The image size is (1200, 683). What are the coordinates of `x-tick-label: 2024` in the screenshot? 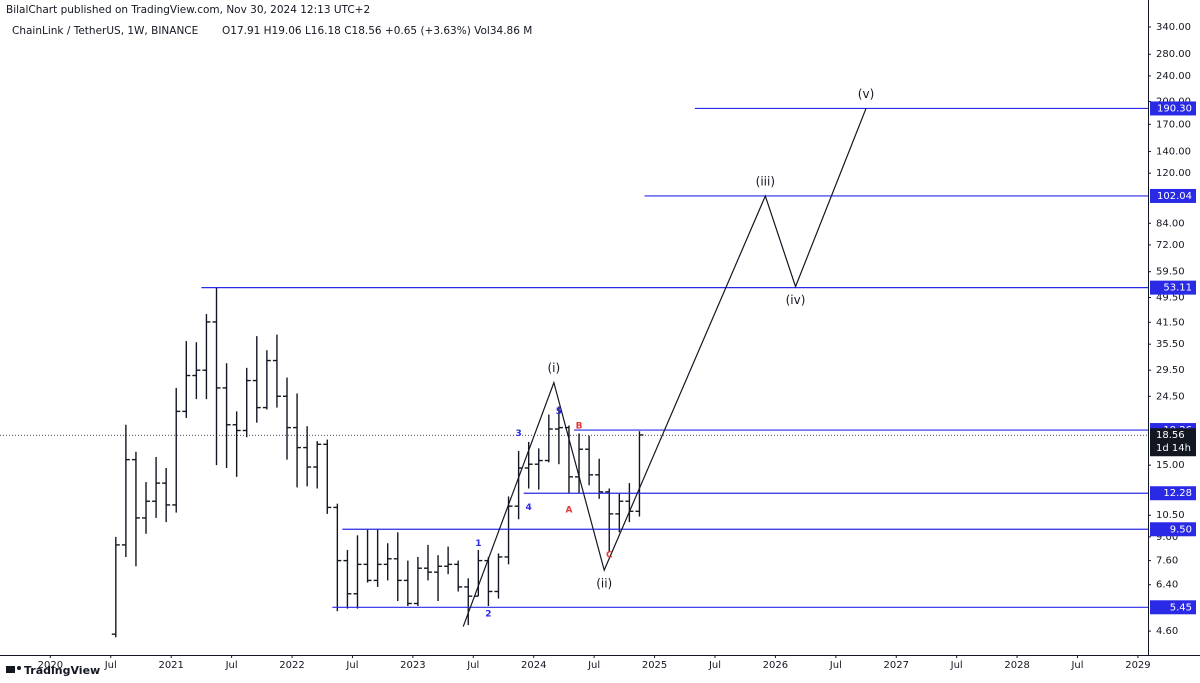 It's located at (533, 665).